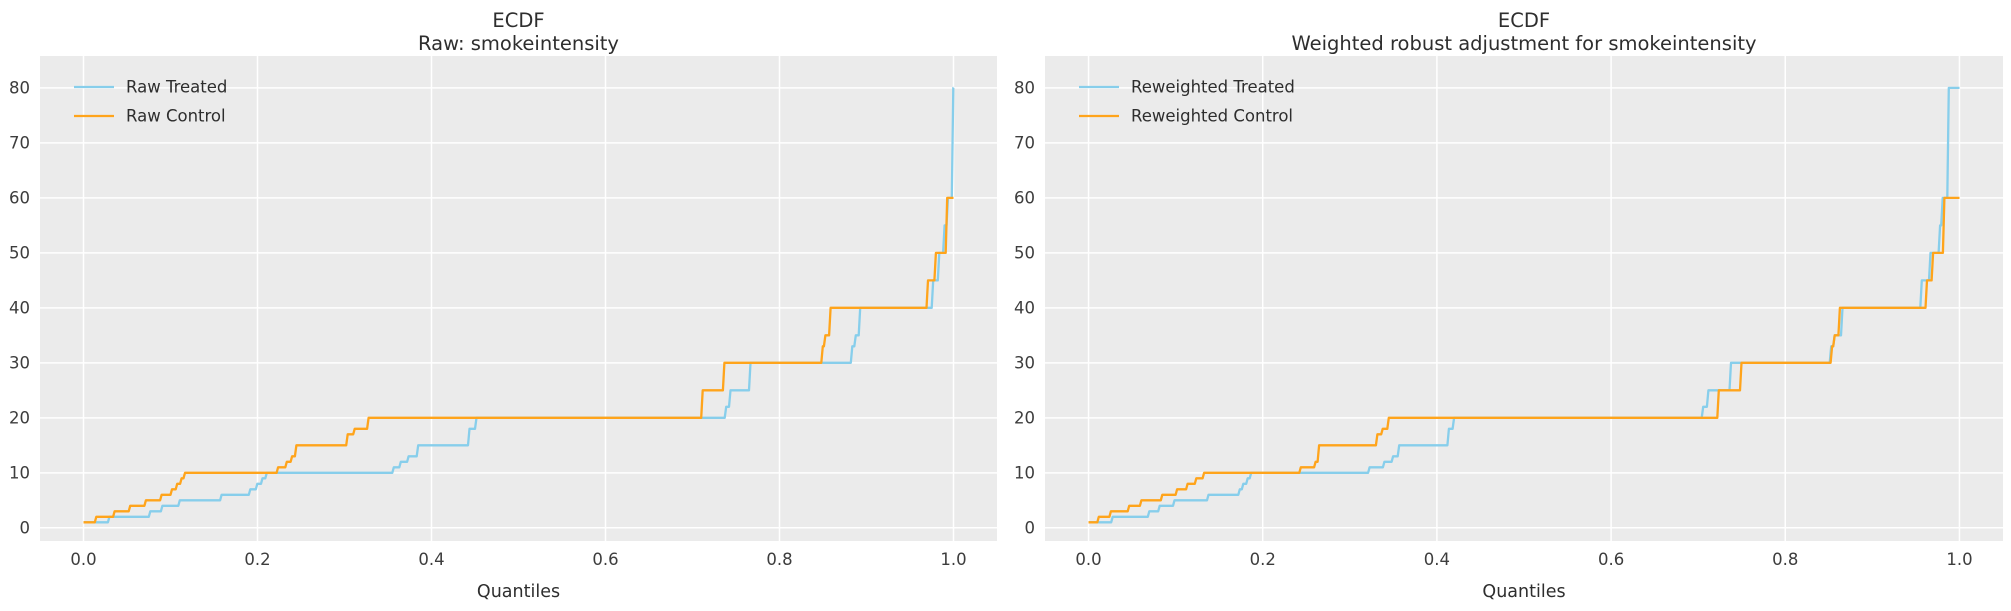  I want to click on legend: Raw Treated Raw Control, so click(150, 102).